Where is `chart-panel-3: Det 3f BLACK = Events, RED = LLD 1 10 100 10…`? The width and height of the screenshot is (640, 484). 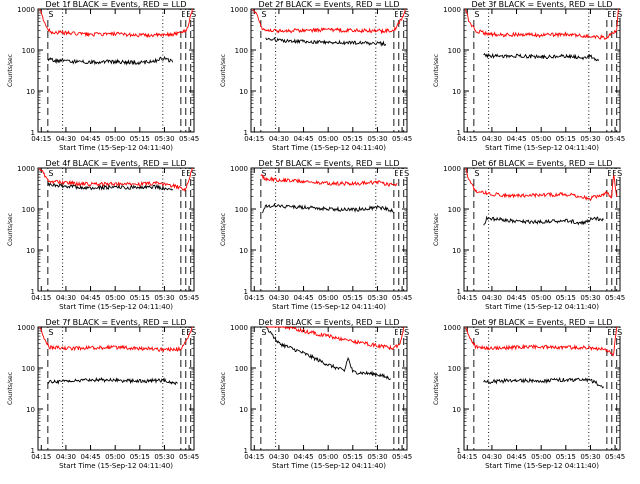
chart-panel-3: Det 3f BLACK = Events, RED = LLD 1 10 100 10… is located at coordinates (529, 76).